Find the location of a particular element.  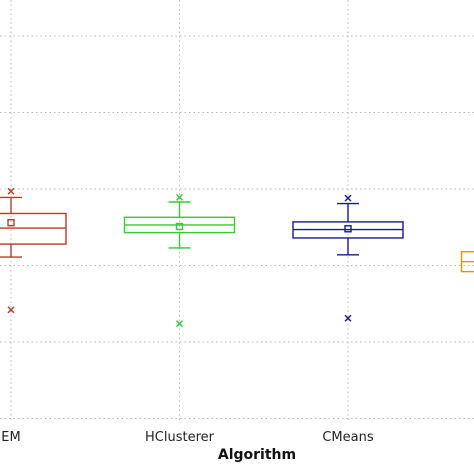

x-axis-title: Algorithm is located at coordinates (257, 455).